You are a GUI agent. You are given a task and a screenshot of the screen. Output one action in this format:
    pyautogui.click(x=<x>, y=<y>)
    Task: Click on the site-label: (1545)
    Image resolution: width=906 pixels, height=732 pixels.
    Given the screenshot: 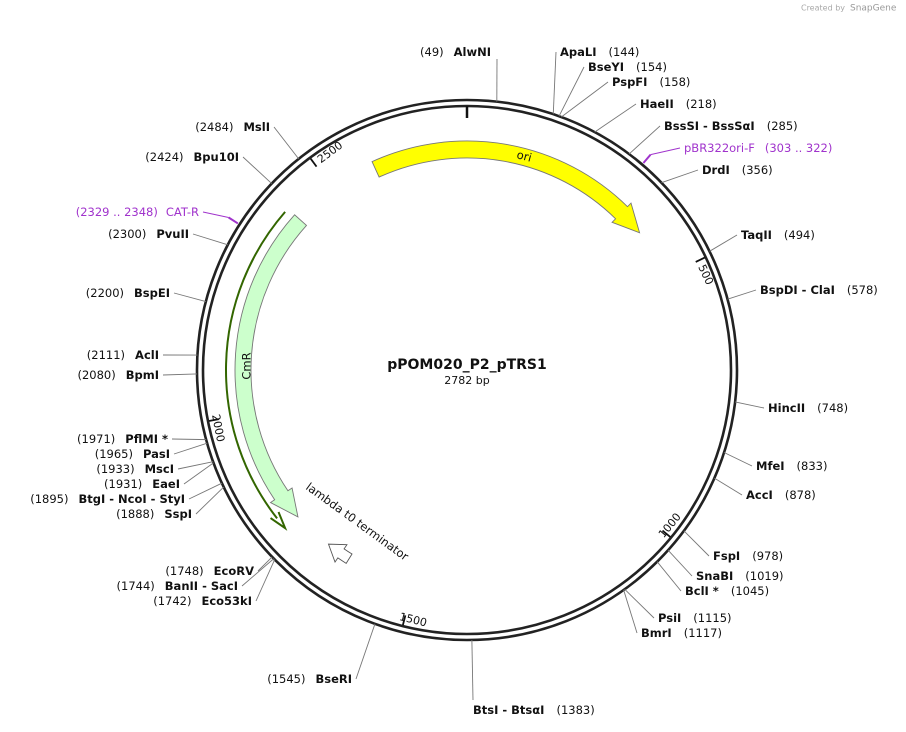 What is the action you would take?
    pyautogui.click(x=286, y=679)
    